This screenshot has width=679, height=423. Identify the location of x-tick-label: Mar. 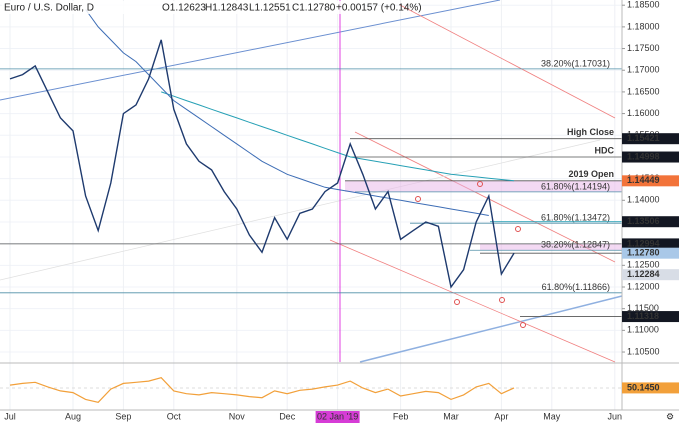
(451, 416).